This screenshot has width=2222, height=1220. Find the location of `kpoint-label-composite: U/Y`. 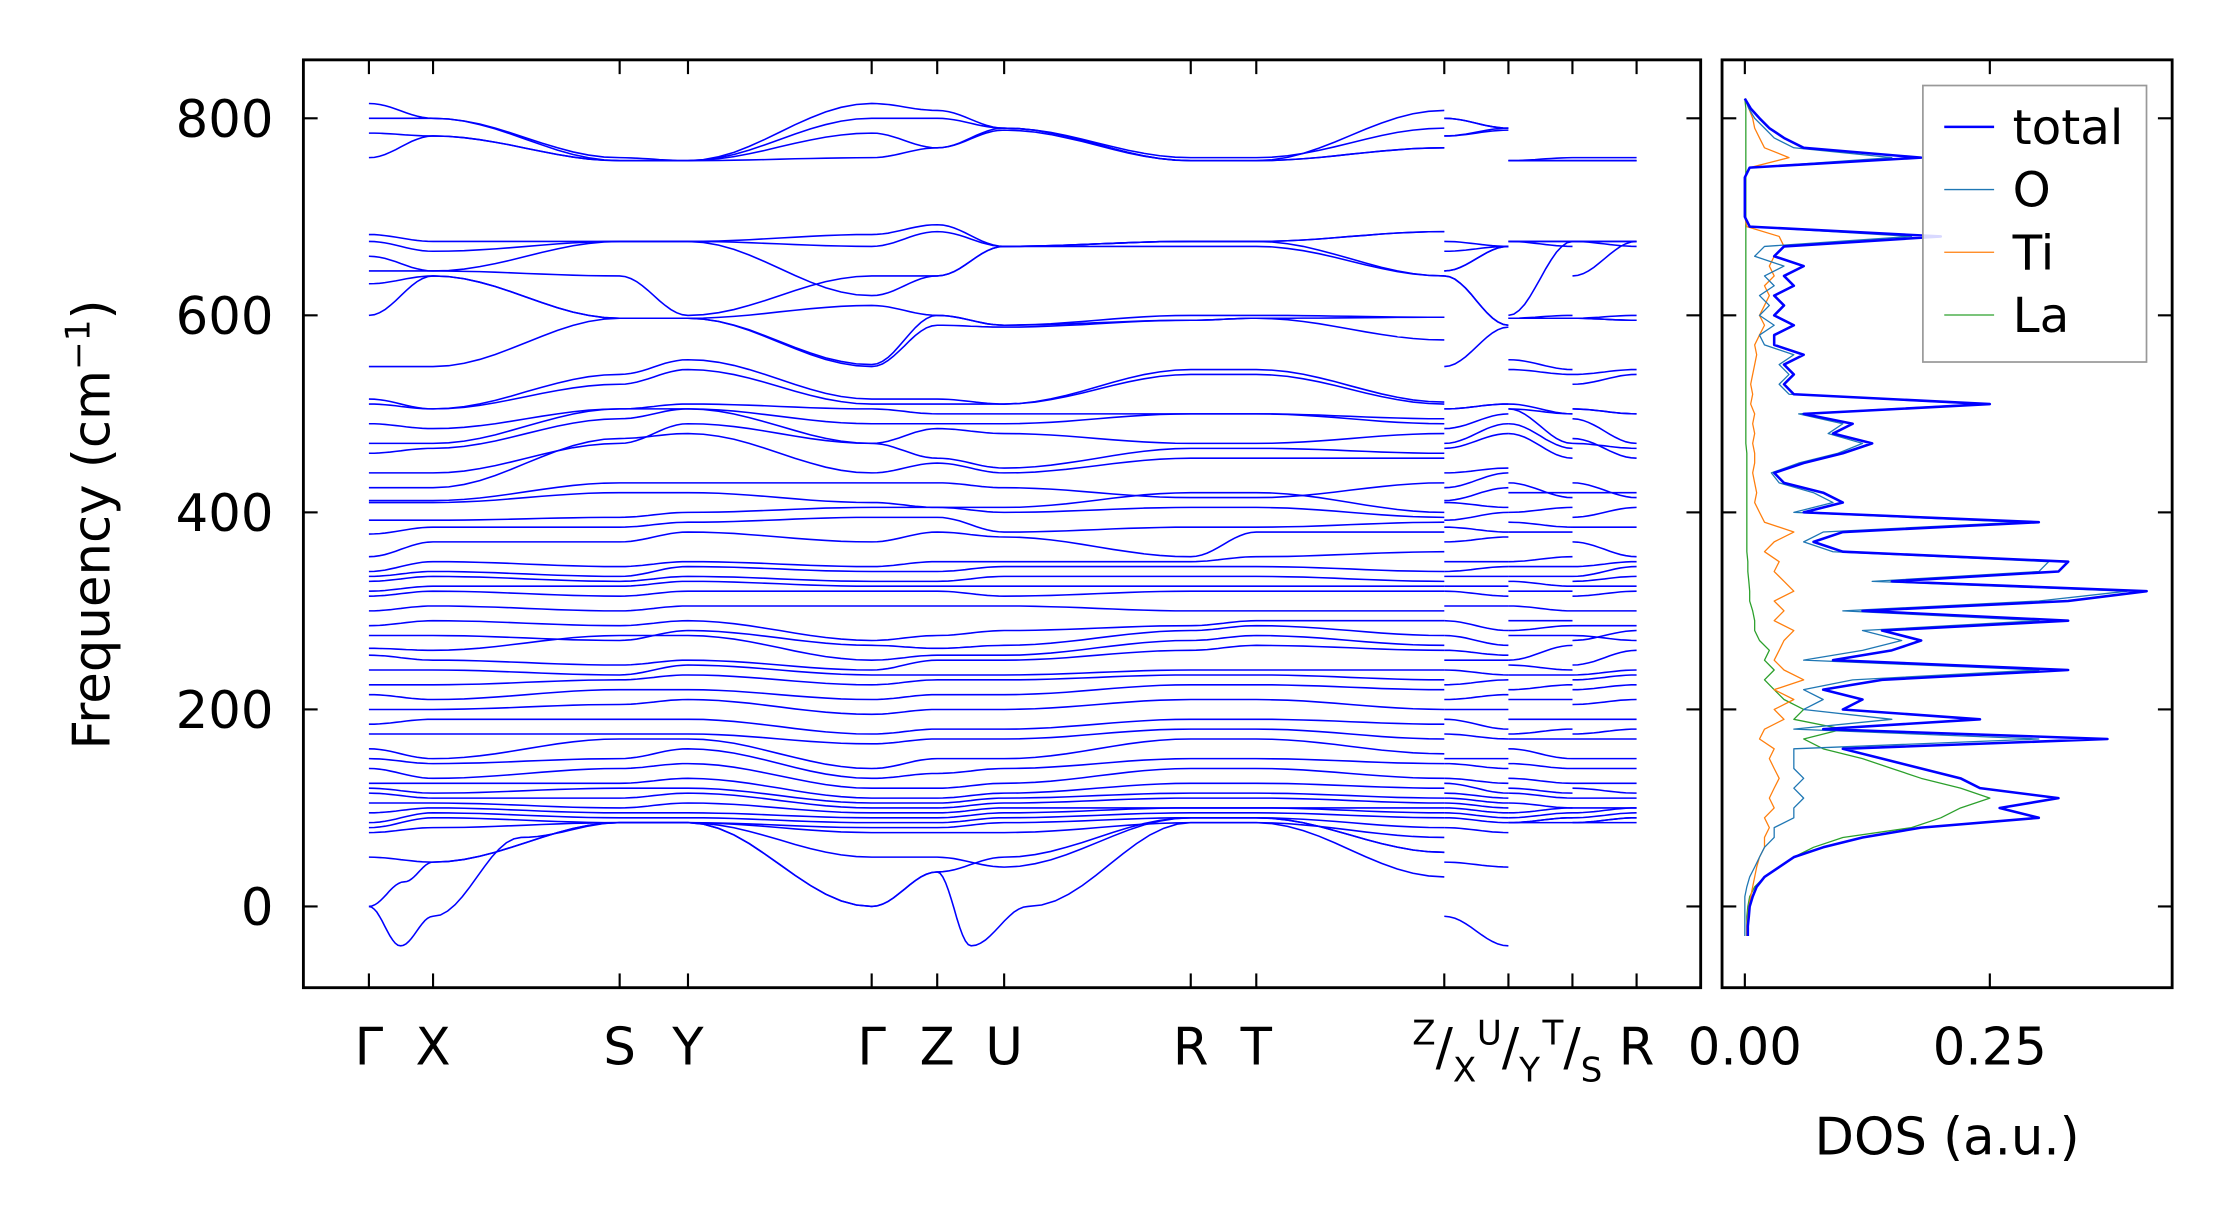

kpoint-label-composite: U/Y is located at coordinates (1508, 1052).